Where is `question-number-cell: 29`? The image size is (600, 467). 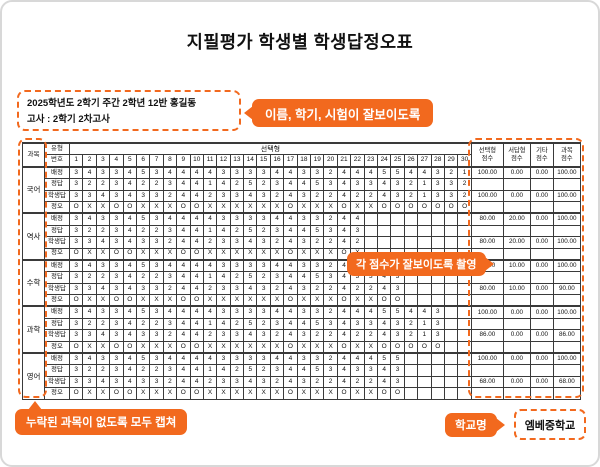 question-number-cell: 29 is located at coordinates (451, 161).